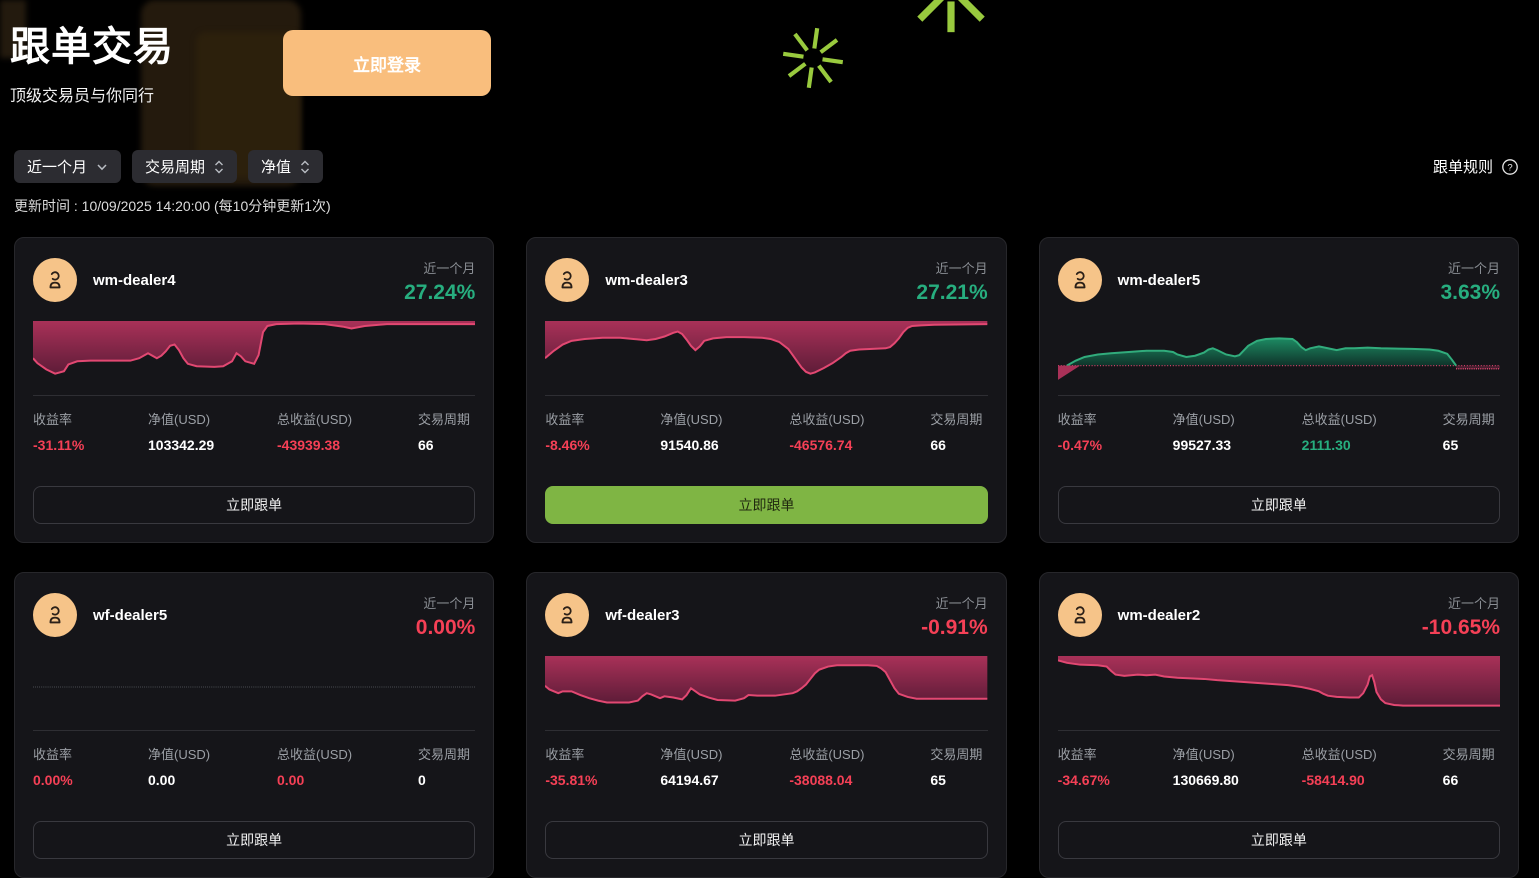  I want to click on stat-value-rate: -34.67%, so click(1083, 780).